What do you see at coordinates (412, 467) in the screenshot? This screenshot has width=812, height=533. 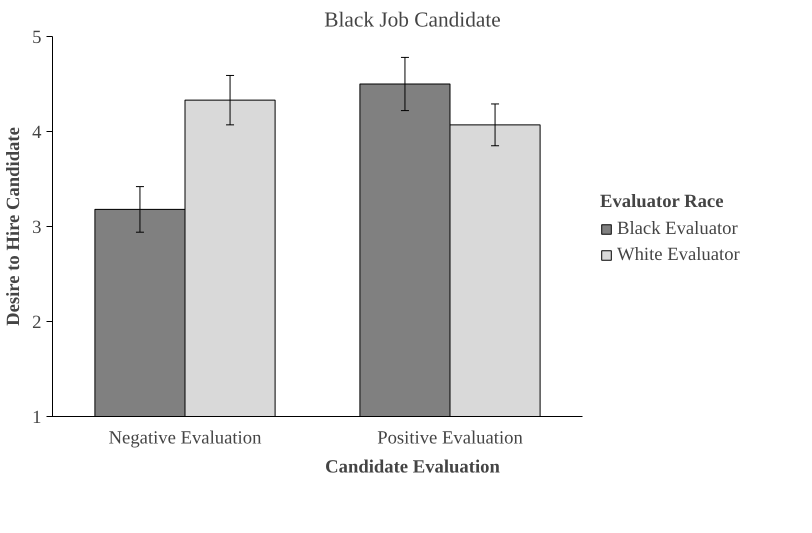 I see `x-axis-title: Candidate Evaluation` at bounding box center [412, 467].